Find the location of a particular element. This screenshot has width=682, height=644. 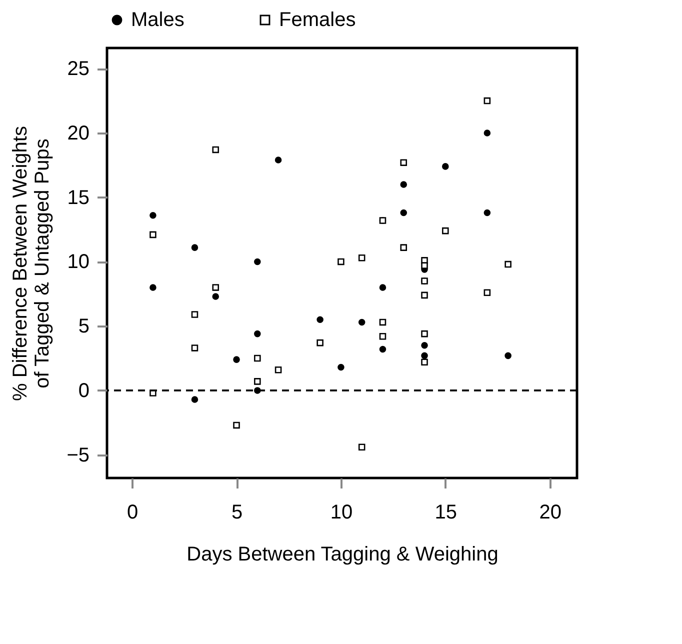

x-tick-label: 0 is located at coordinates (132, 513).